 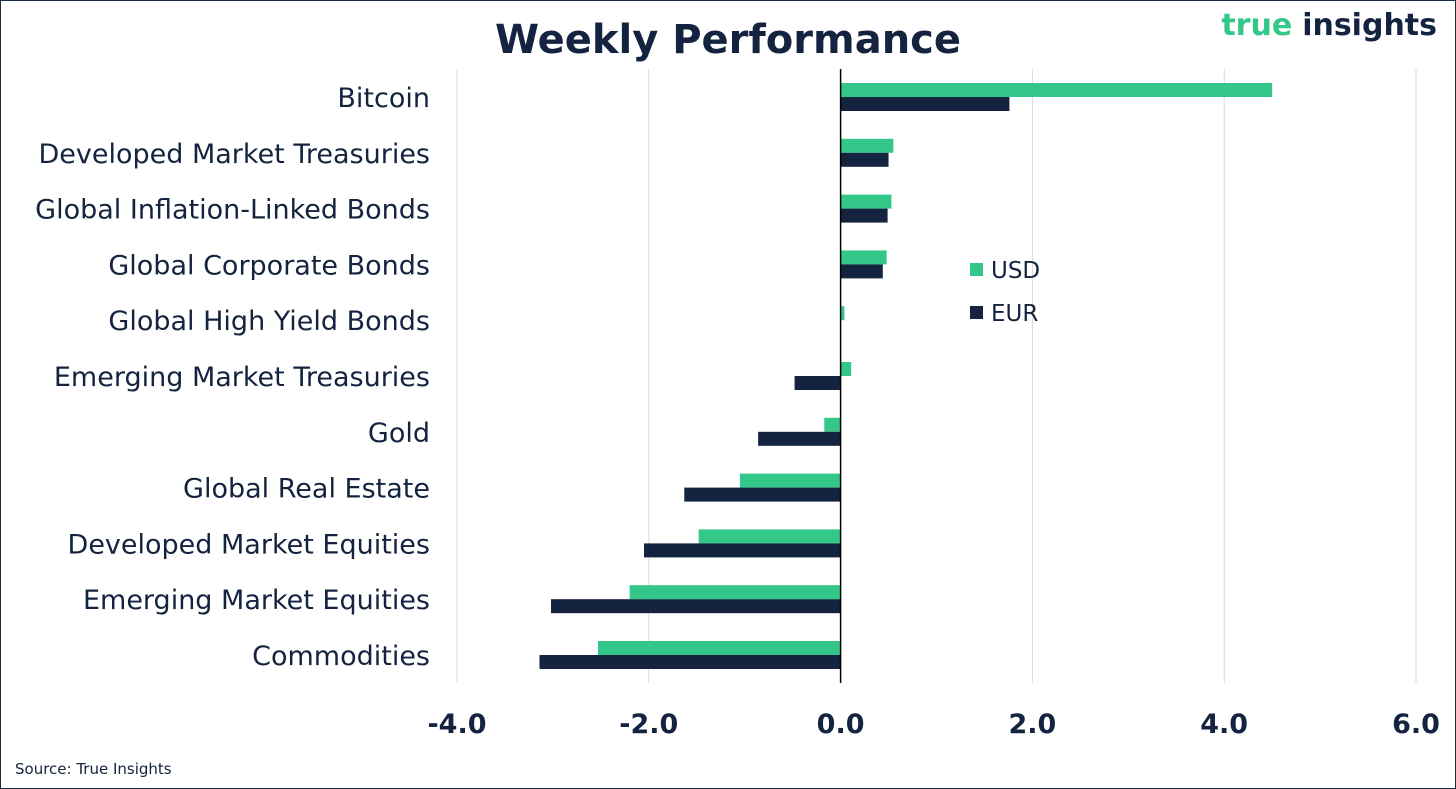 What do you see at coordinates (234, 154) in the screenshot?
I see `category-label: Developed Market Treasuries` at bounding box center [234, 154].